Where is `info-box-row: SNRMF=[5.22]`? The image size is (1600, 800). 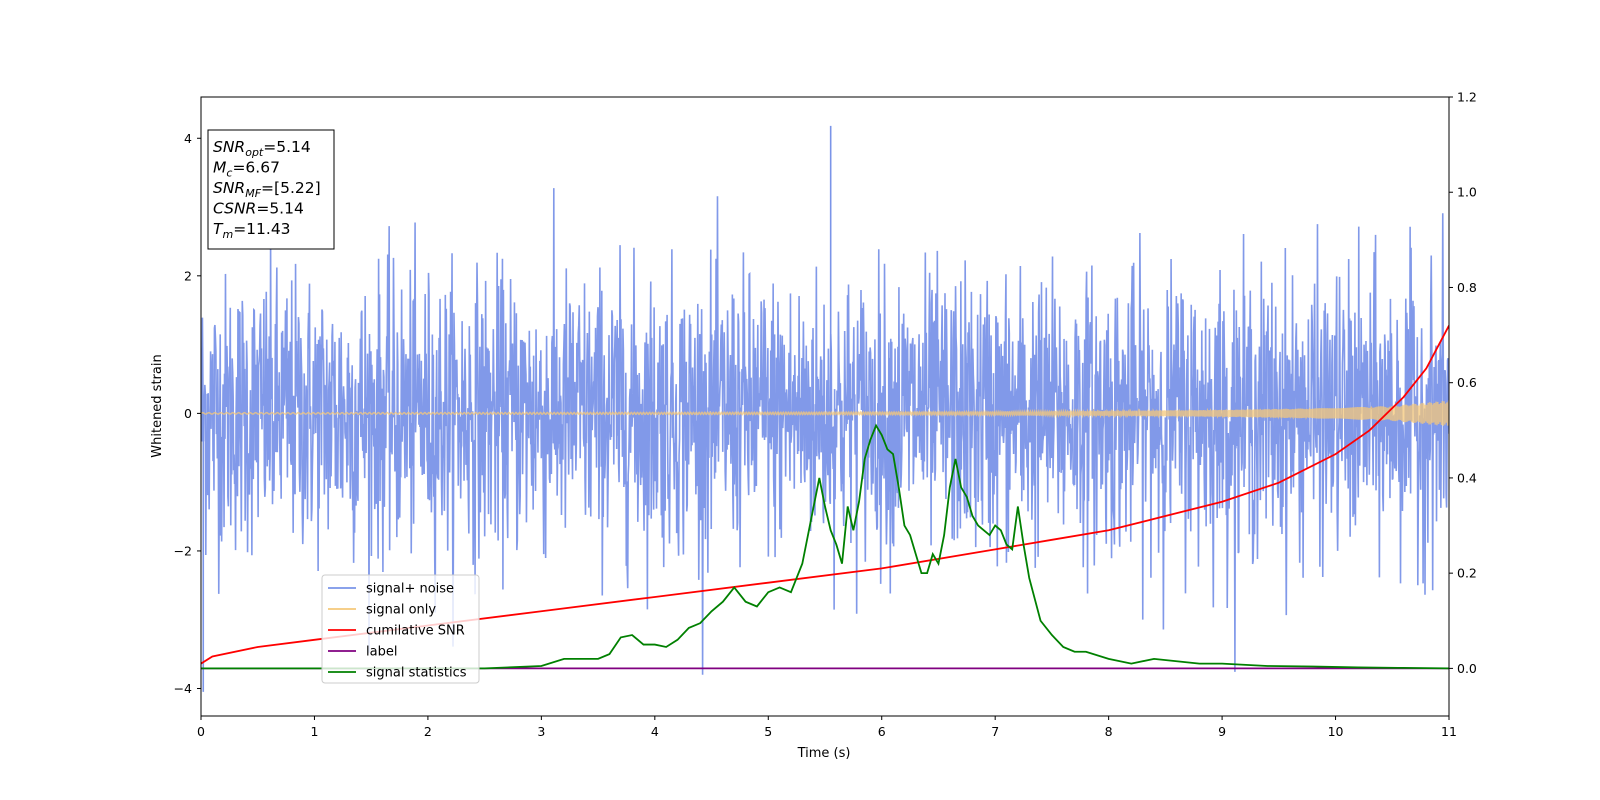 info-box-row: SNRMF=[5.22] is located at coordinates (267, 189).